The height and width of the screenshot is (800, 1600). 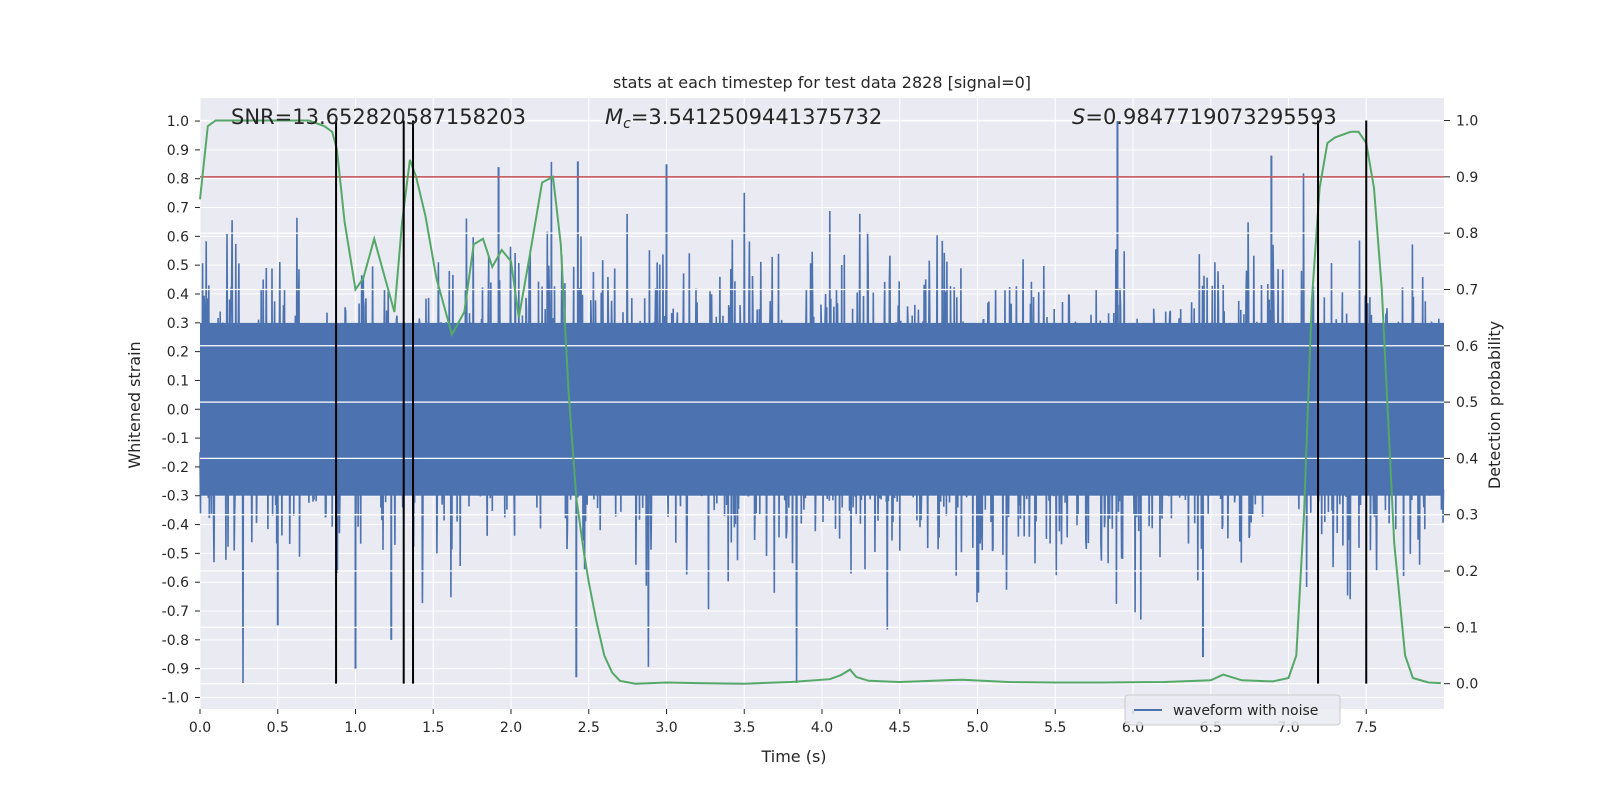 What do you see at coordinates (1078, 117) in the screenshot?
I see `score-symbol: S` at bounding box center [1078, 117].